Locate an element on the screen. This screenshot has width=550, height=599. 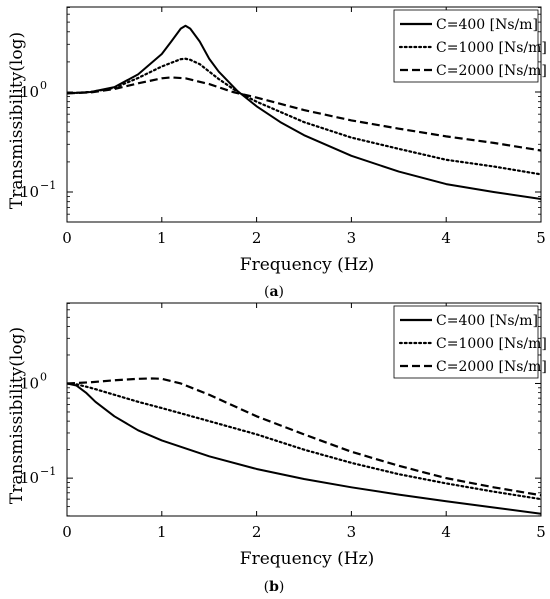
series-line-dashed is located at coordinates (304, 114).